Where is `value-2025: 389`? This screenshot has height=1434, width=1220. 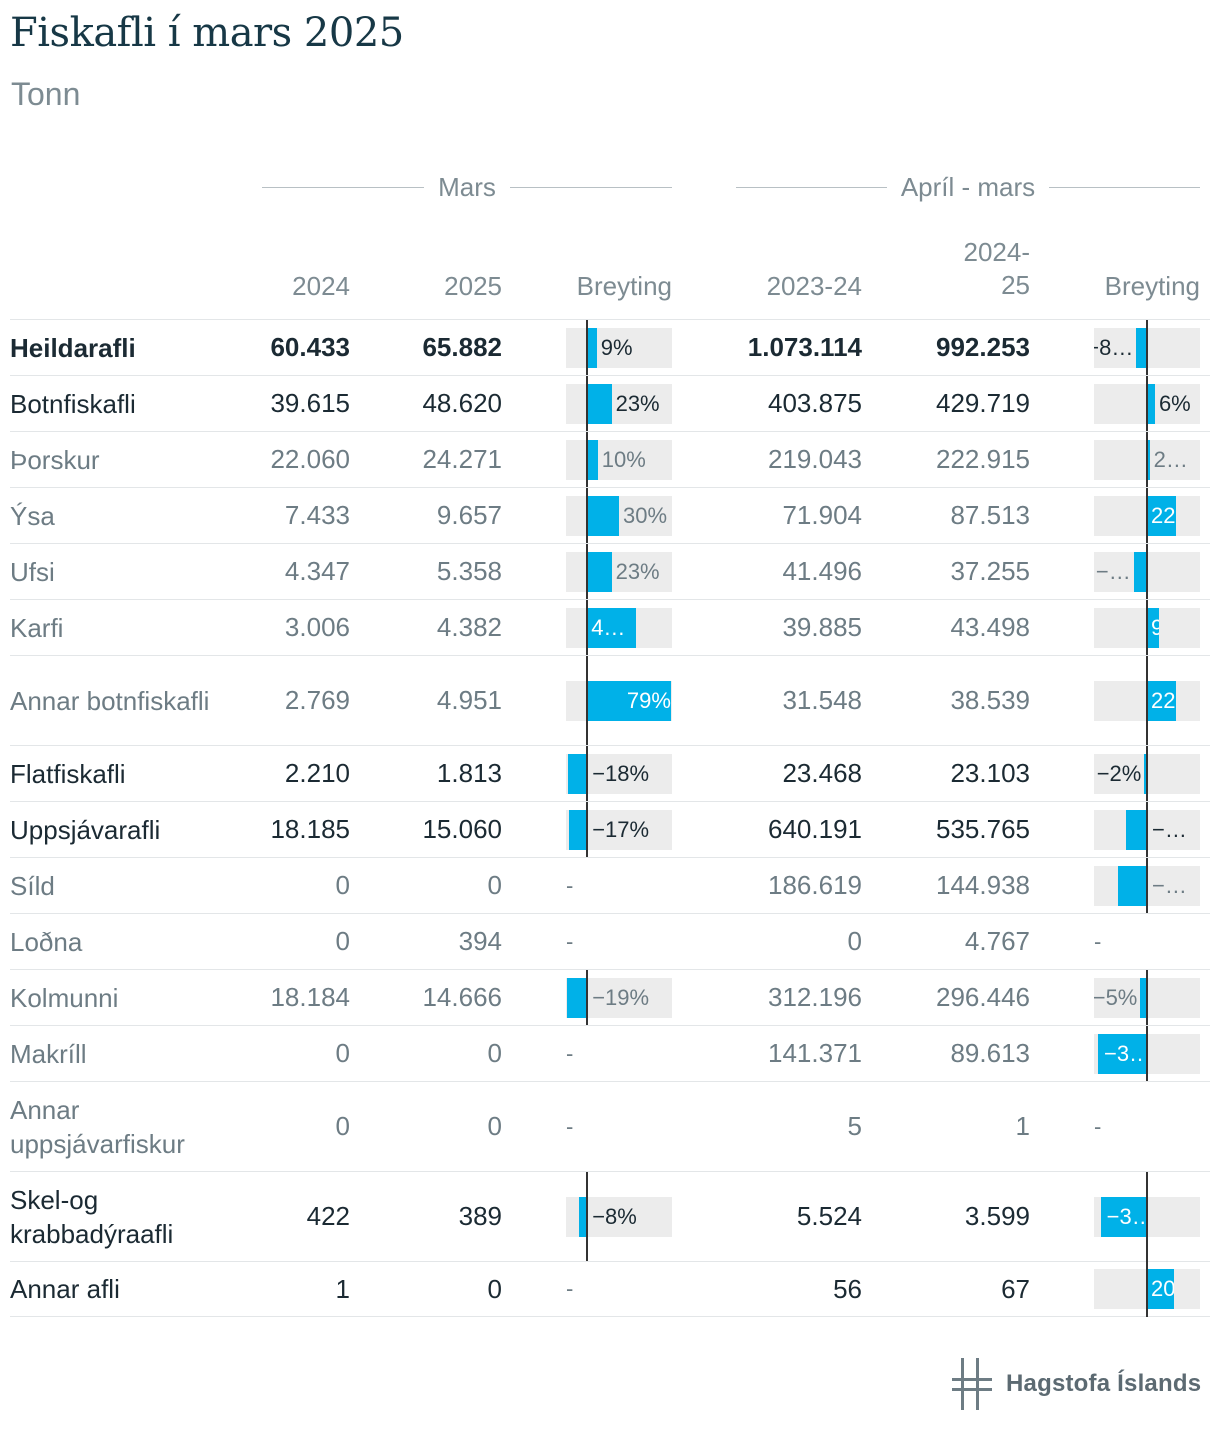
value-2025: 389 is located at coordinates (480, 1216).